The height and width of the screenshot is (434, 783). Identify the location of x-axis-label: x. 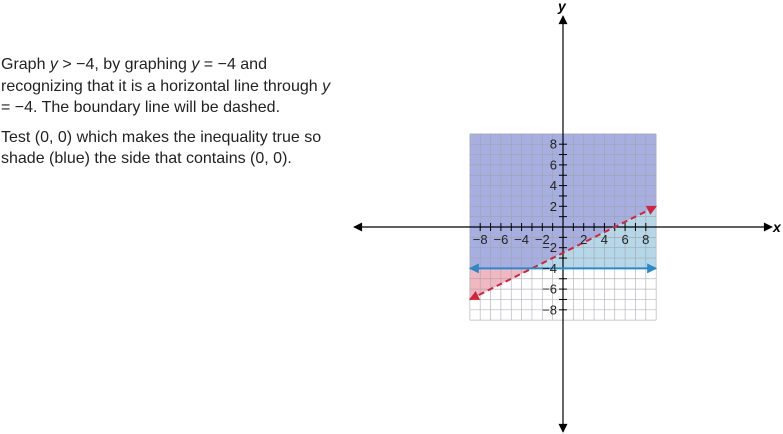
(777, 227).